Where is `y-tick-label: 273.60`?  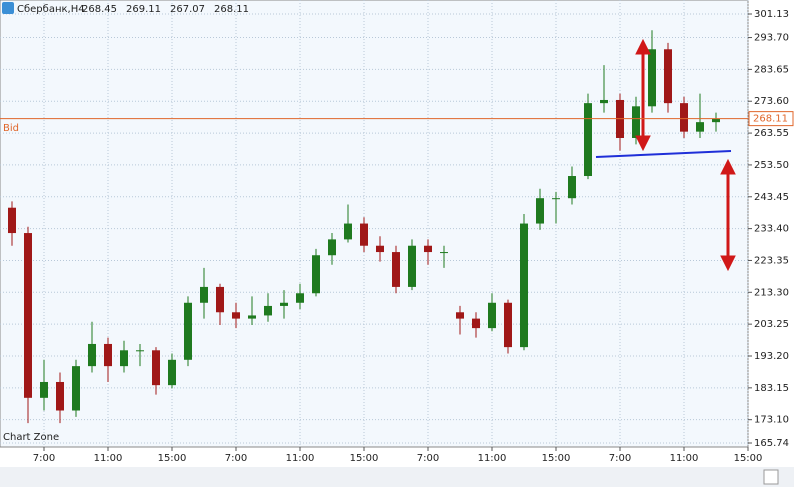
y-tick-label: 273.60 is located at coordinates (771, 101).